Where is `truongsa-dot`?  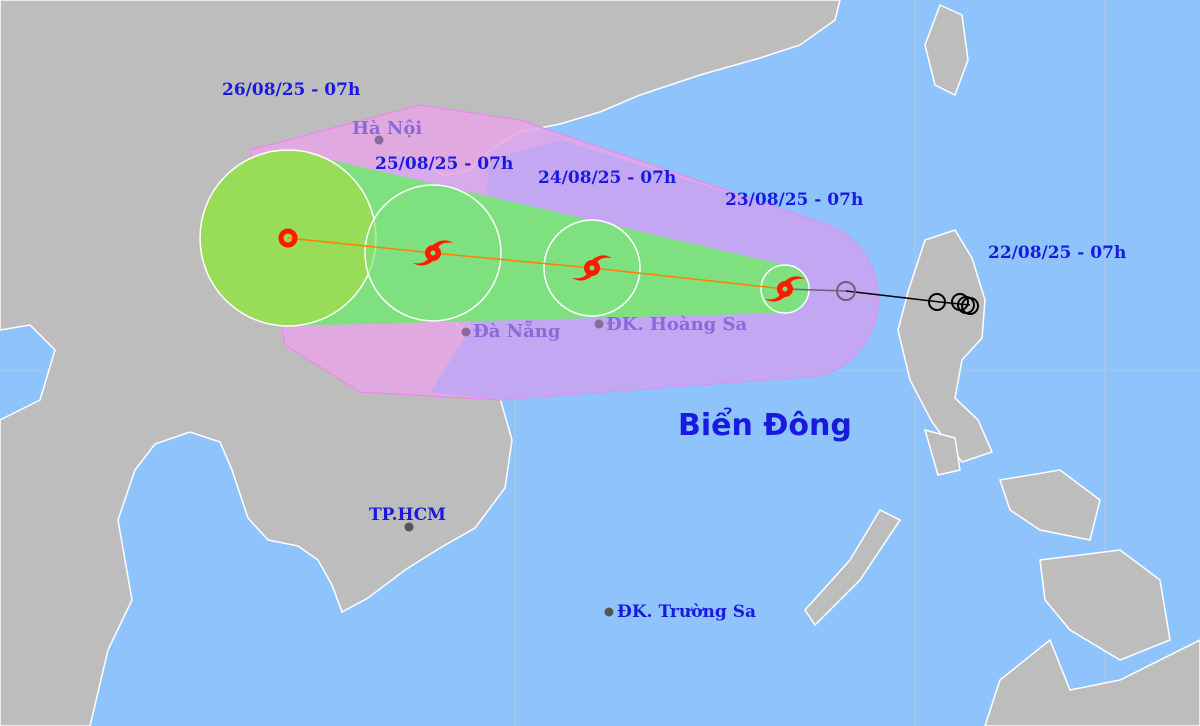
truongsa-dot is located at coordinates (609, 612).